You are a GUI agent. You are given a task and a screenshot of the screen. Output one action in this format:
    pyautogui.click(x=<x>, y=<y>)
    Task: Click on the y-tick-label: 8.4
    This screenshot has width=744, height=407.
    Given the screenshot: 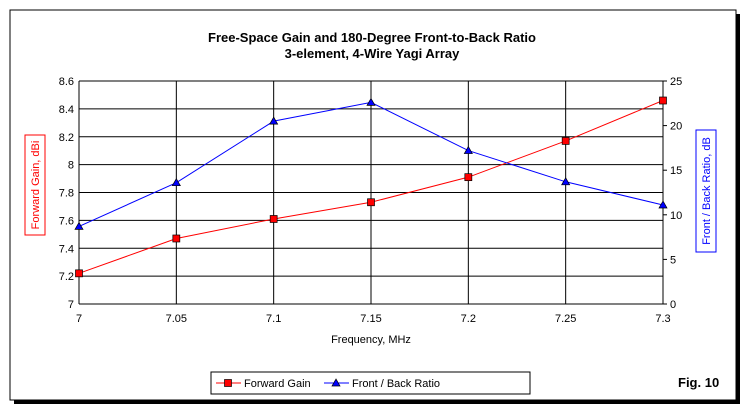 What is the action you would take?
    pyautogui.click(x=66, y=110)
    